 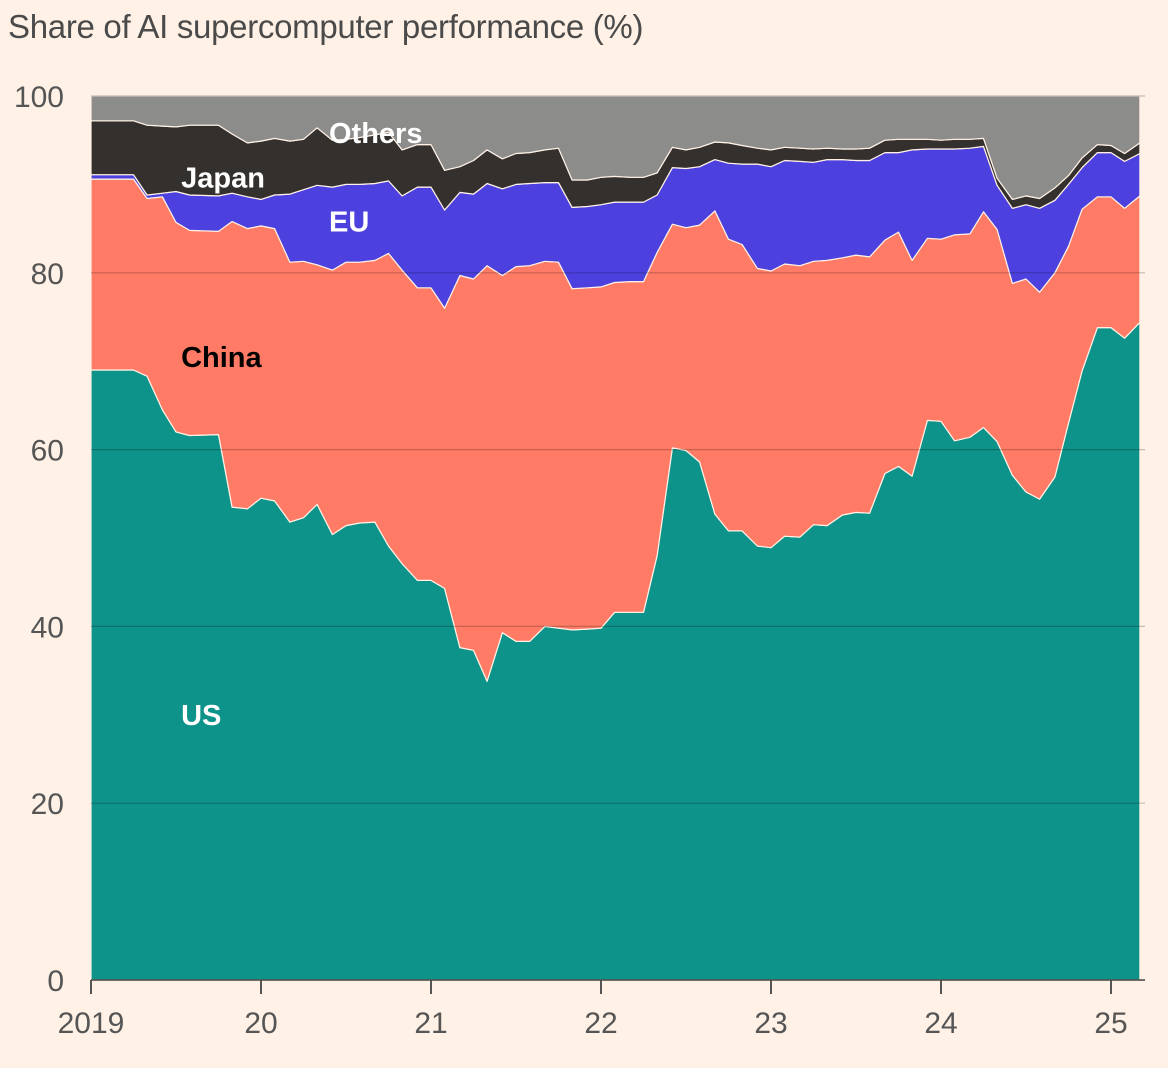 What do you see at coordinates (615, 147) in the screenshot?
I see `area-others` at bounding box center [615, 147].